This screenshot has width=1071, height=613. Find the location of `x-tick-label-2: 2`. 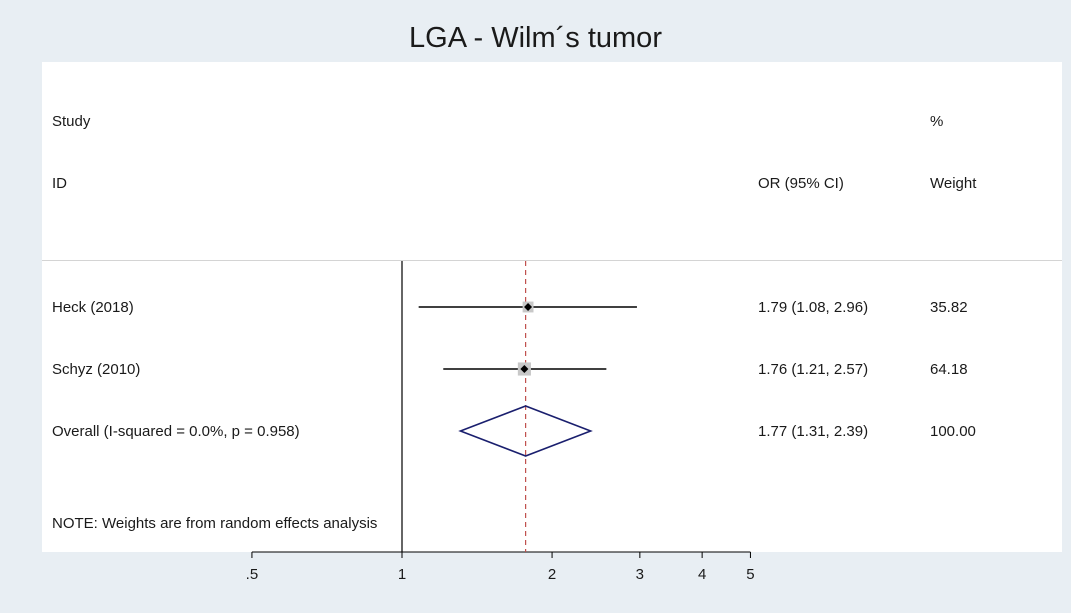

x-tick-label-2: 2 is located at coordinates (552, 574).